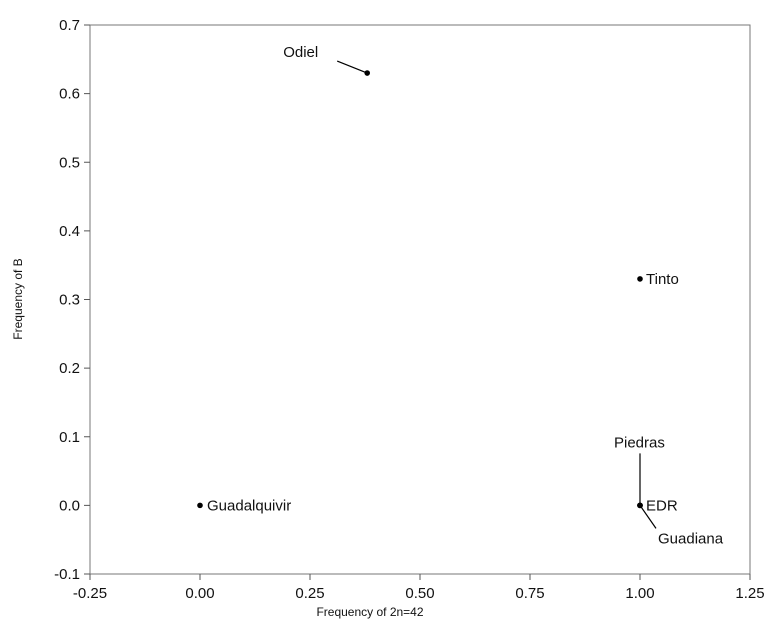 This screenshot has width=765, height=619. Describe the element at coordinates (529, 593) in the screenshot. I see `x-tick-label: 0.75` at that location.